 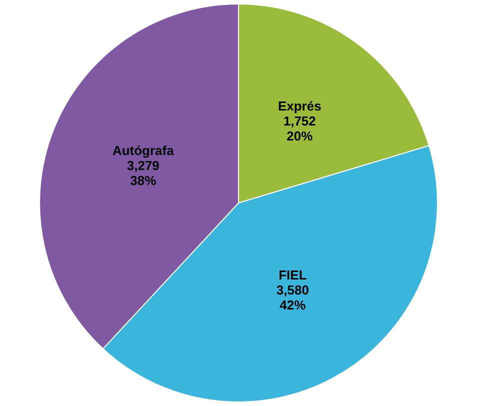 What do you see at coordinates (292, 274) in the screenshot?
I see `slice-label: FIEL` at bounding box center [292, 274].